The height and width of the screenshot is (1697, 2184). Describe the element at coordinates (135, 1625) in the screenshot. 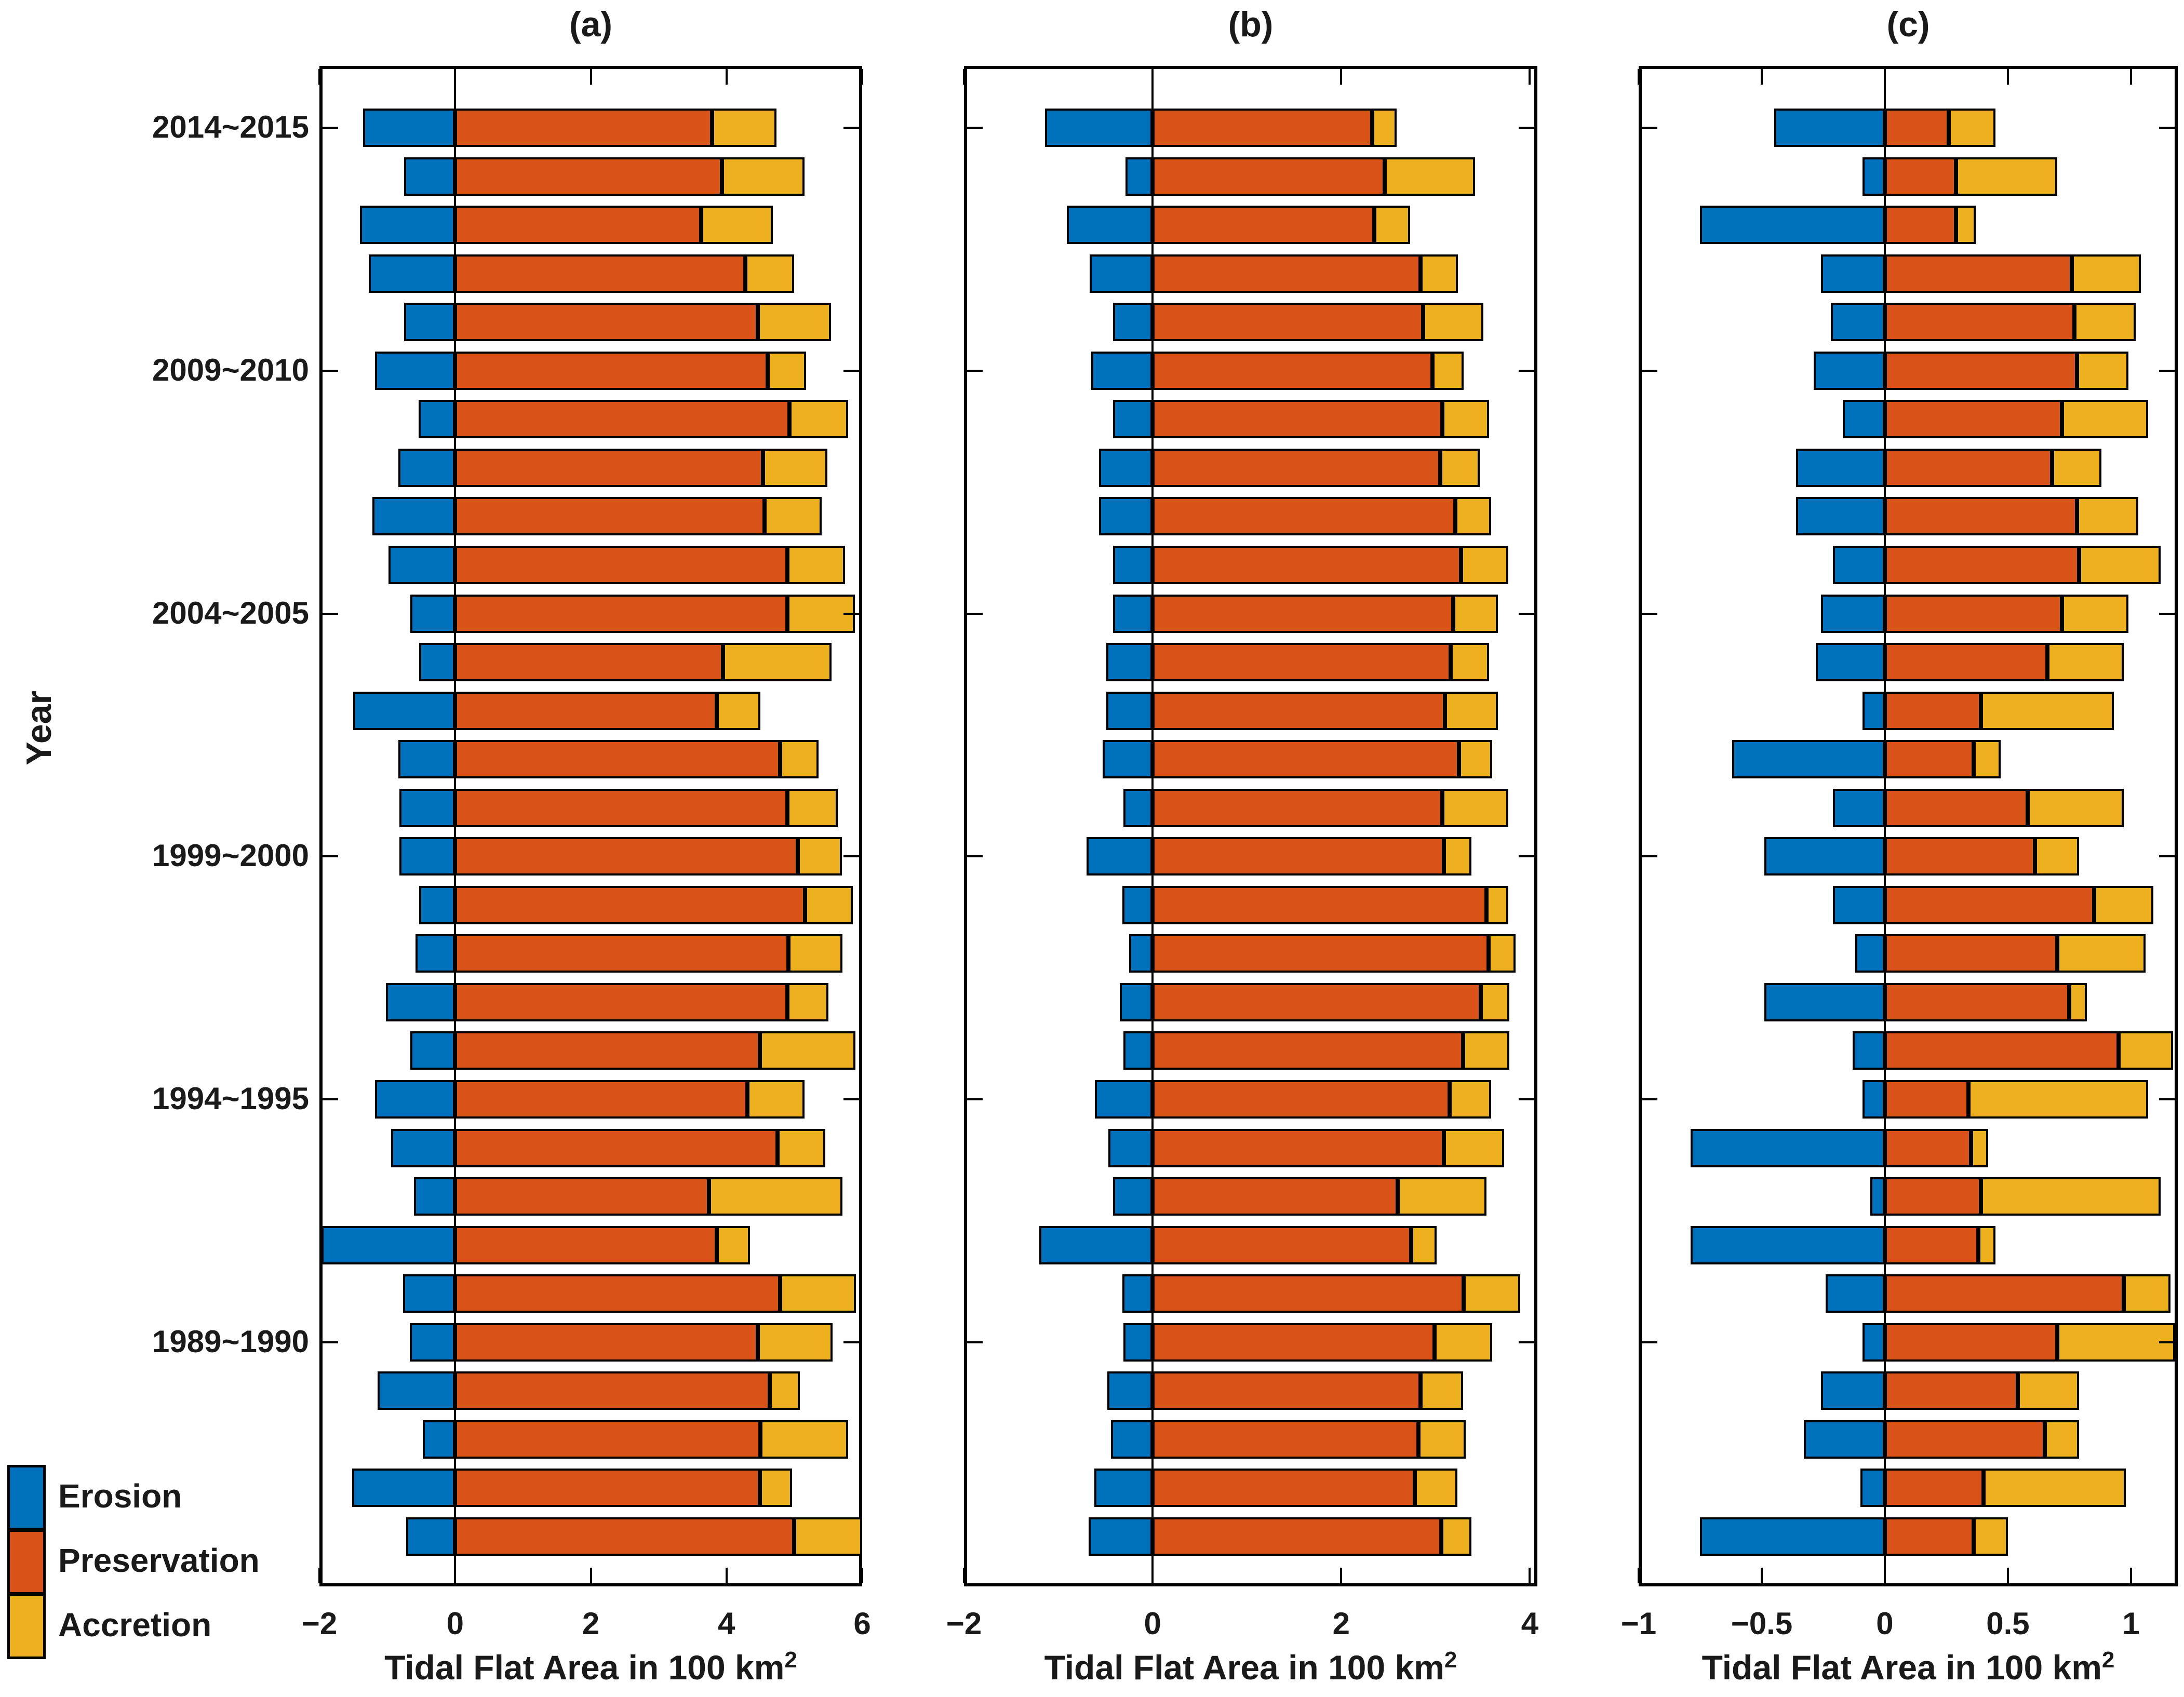

I see `legend-label: Accretion` at that location.